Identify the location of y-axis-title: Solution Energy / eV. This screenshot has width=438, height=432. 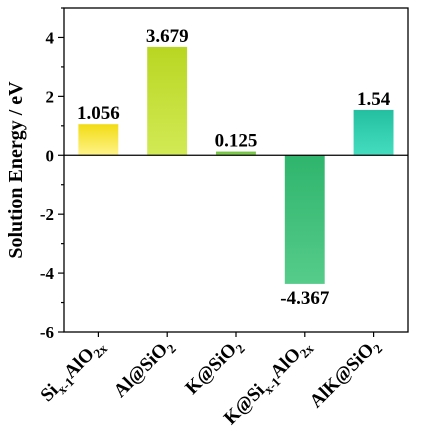
(16, 170).